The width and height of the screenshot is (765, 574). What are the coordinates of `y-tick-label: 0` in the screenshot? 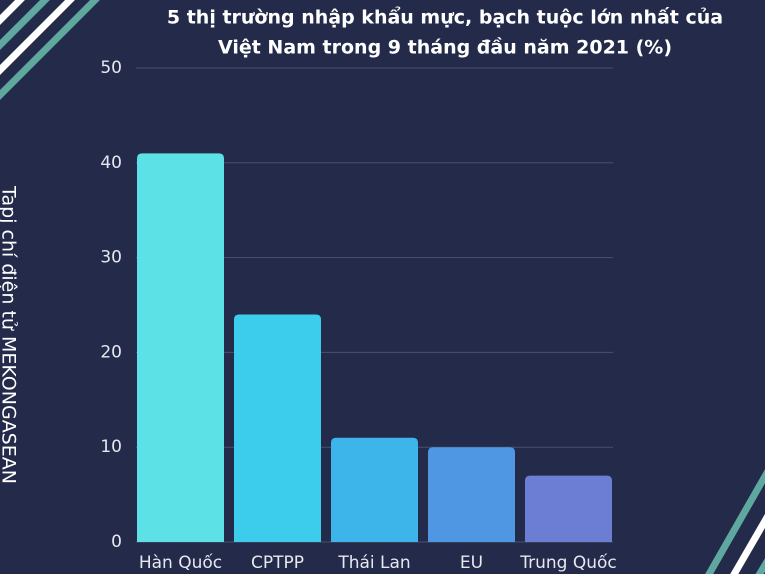 It's located at (116, 542).